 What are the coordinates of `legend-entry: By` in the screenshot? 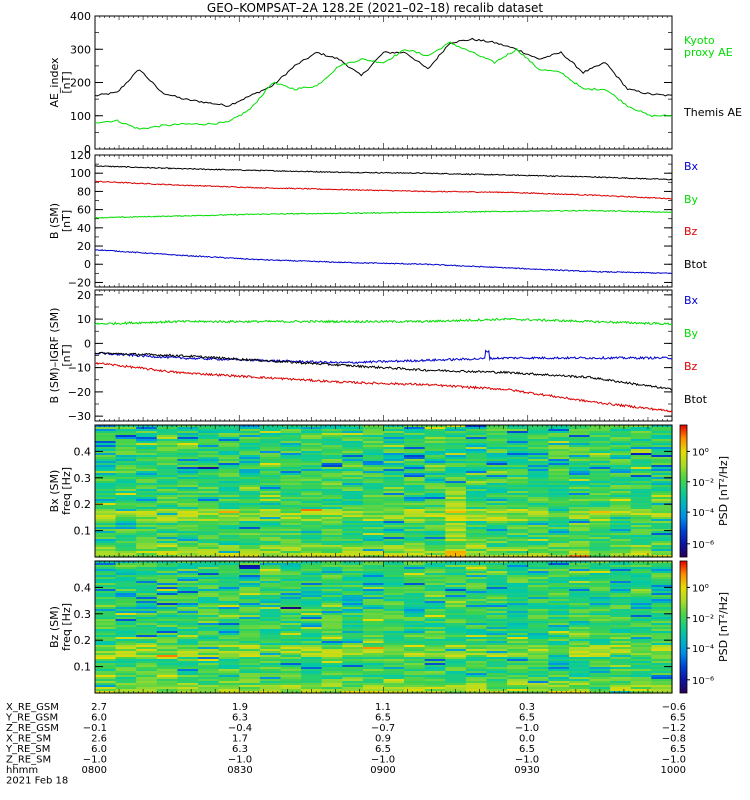 It's located at (691, 333).